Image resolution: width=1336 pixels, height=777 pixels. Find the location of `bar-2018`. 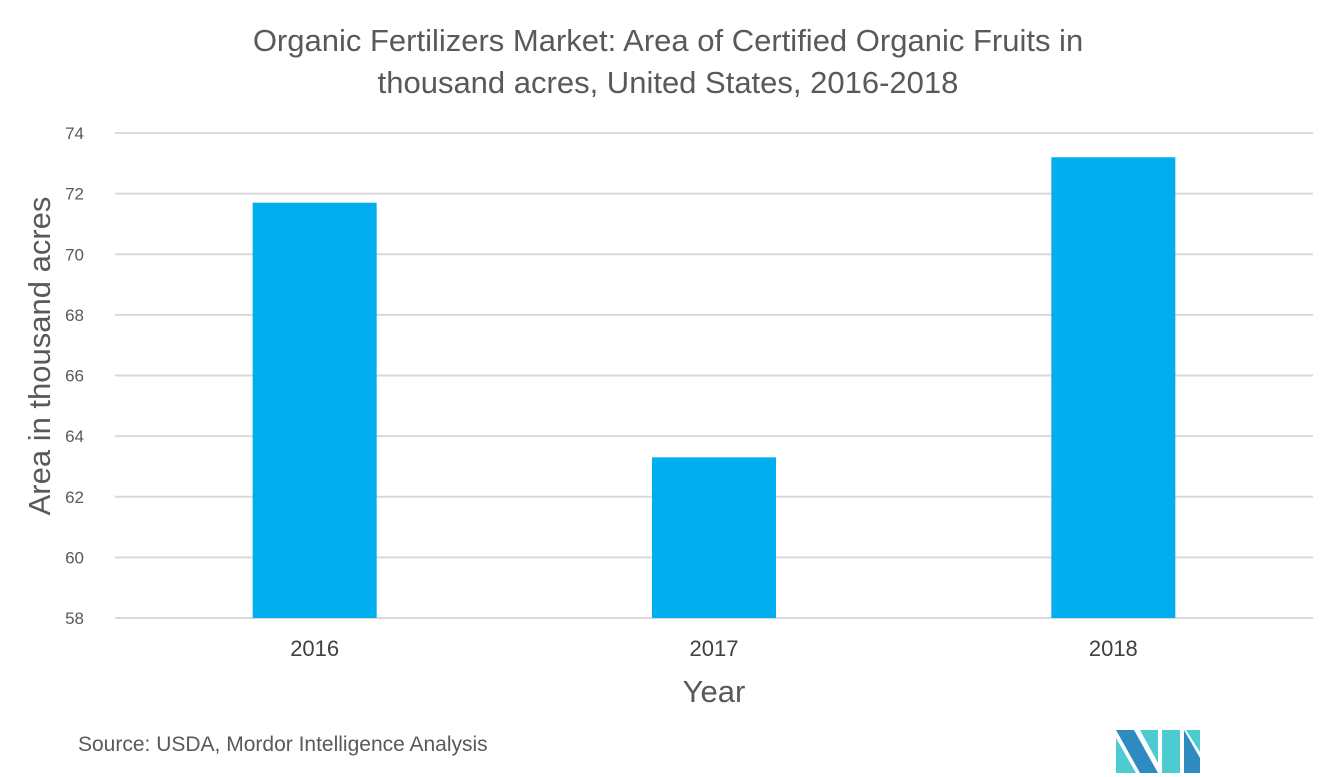

bar-2018 is located at coordinates (1113, 387).